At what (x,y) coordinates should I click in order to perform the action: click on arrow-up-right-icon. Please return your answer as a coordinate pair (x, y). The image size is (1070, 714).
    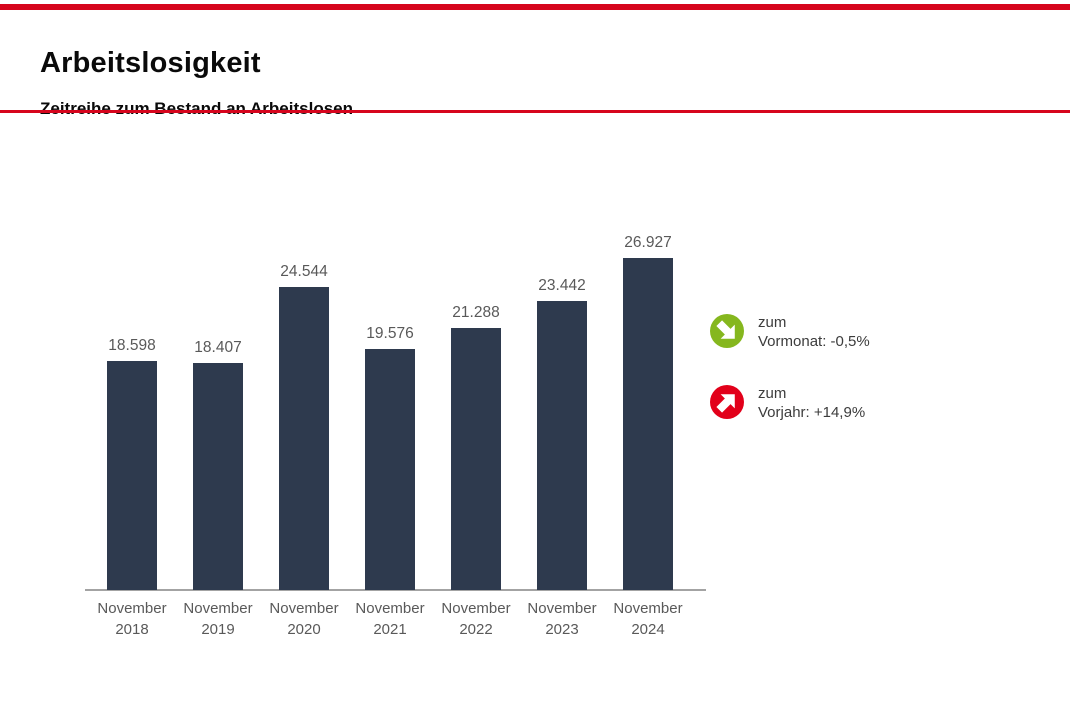
    Looking at the image, I should click on (727, 401).